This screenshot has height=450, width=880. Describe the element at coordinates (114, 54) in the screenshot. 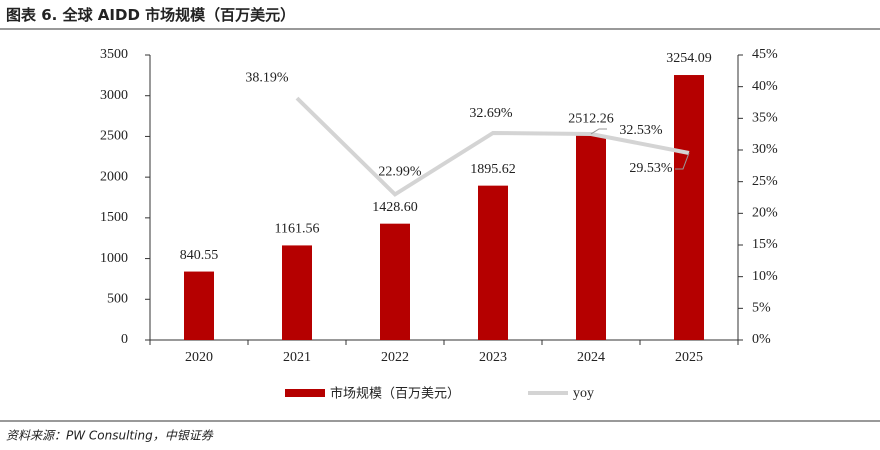

I see `y-tick-label: 3500` at that location.